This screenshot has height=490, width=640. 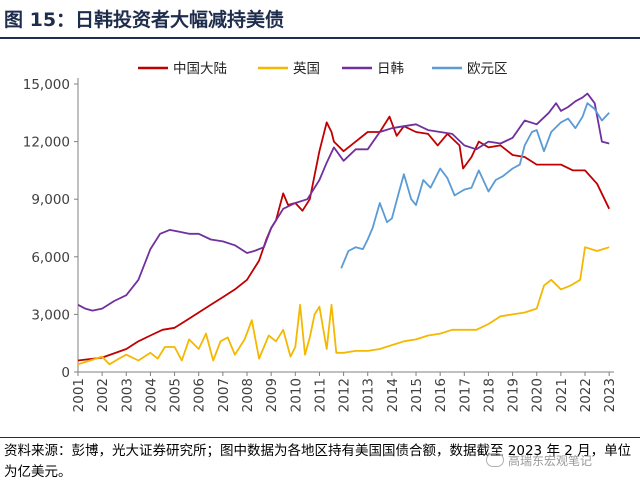 What do you see at coordinates (441, 395) in the screenshot?
I see `x-tick-label: 2016` at bounding box center [441, 395].